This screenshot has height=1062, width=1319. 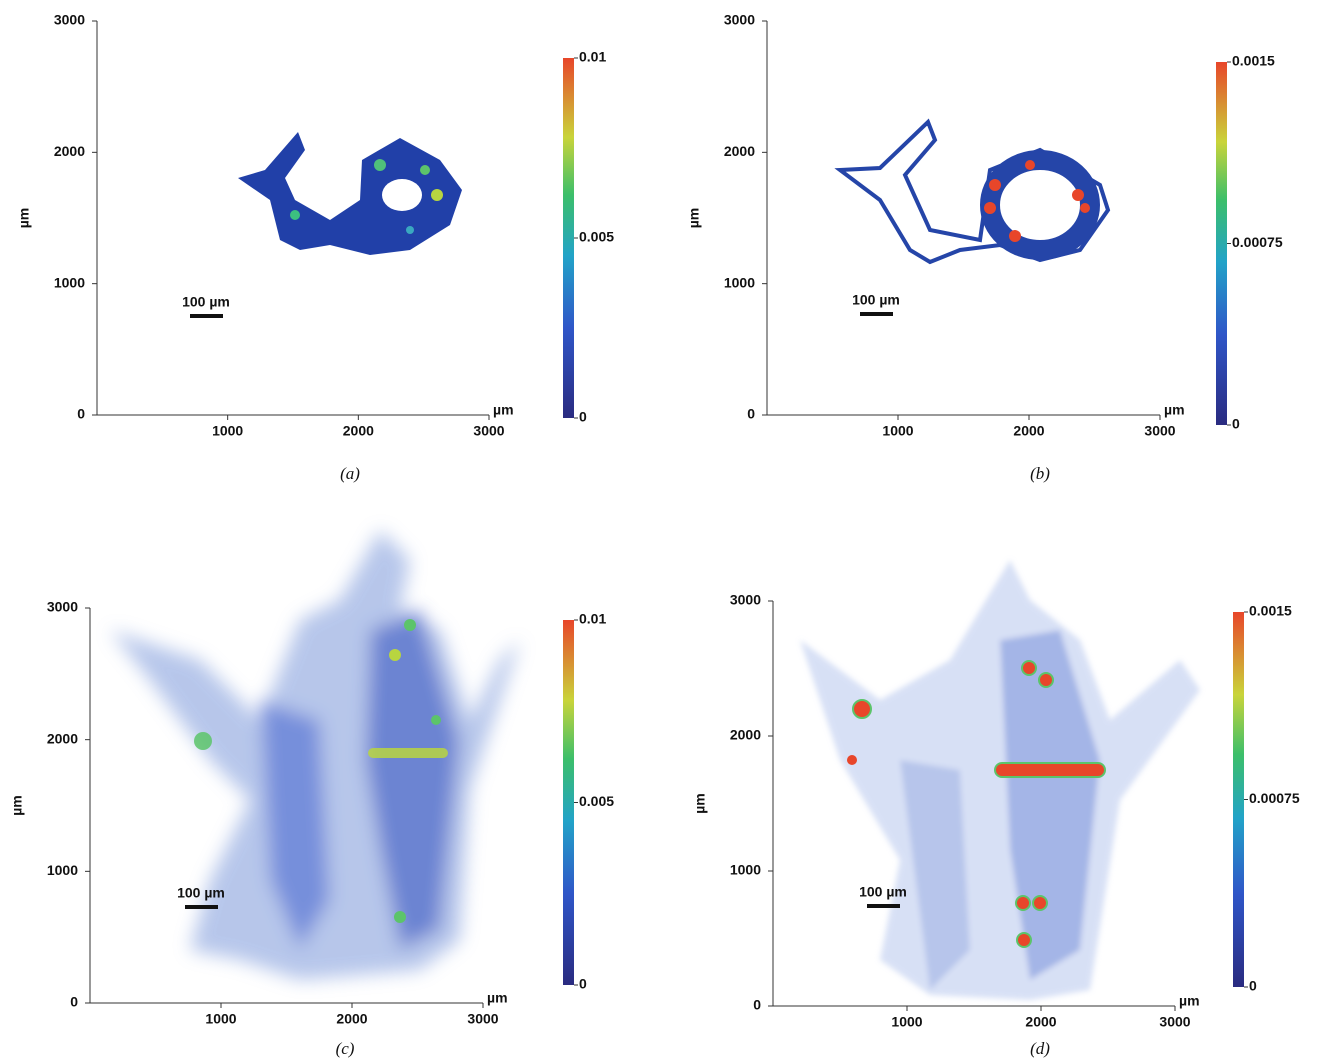 What do you see at coordinates (1040, 473) in the screenshot?
I see `caption: (b)` at bounding box center [1040, 473].